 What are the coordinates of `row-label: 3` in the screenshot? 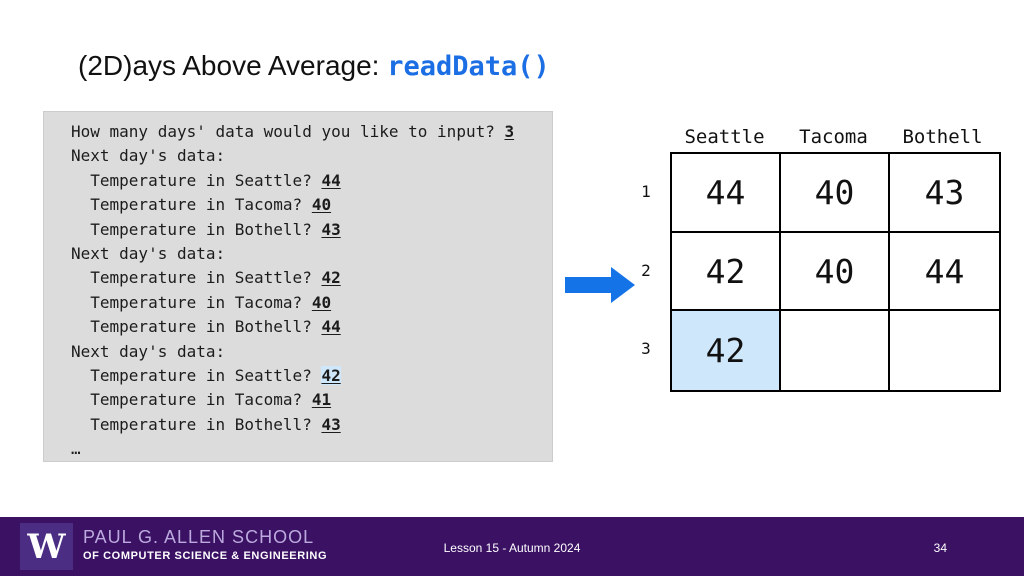 It's located at (646, 349).